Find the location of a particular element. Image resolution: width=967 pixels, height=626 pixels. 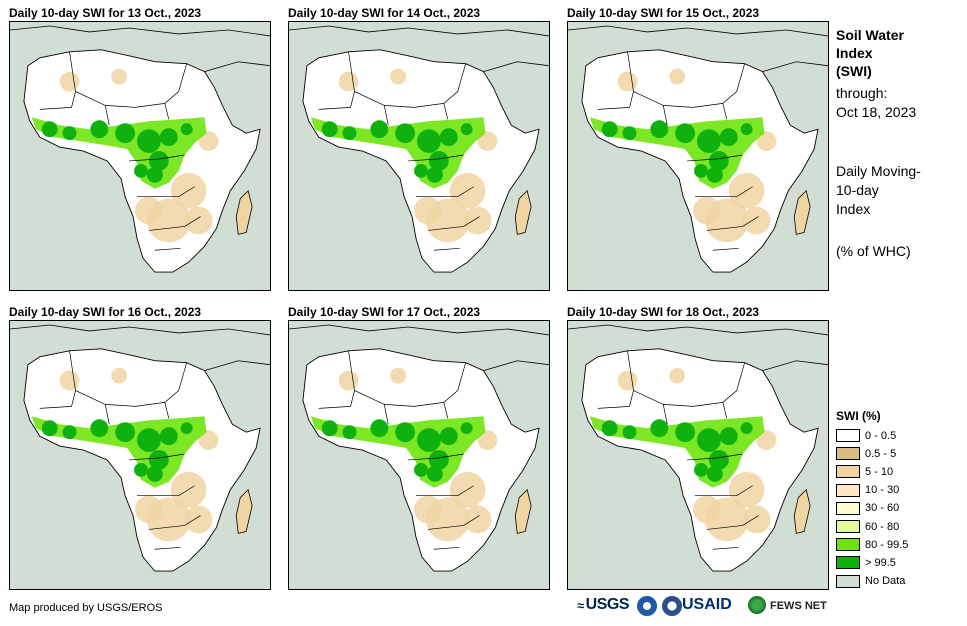

legend-label: > 99.5 is located at coordinates (880, 562).